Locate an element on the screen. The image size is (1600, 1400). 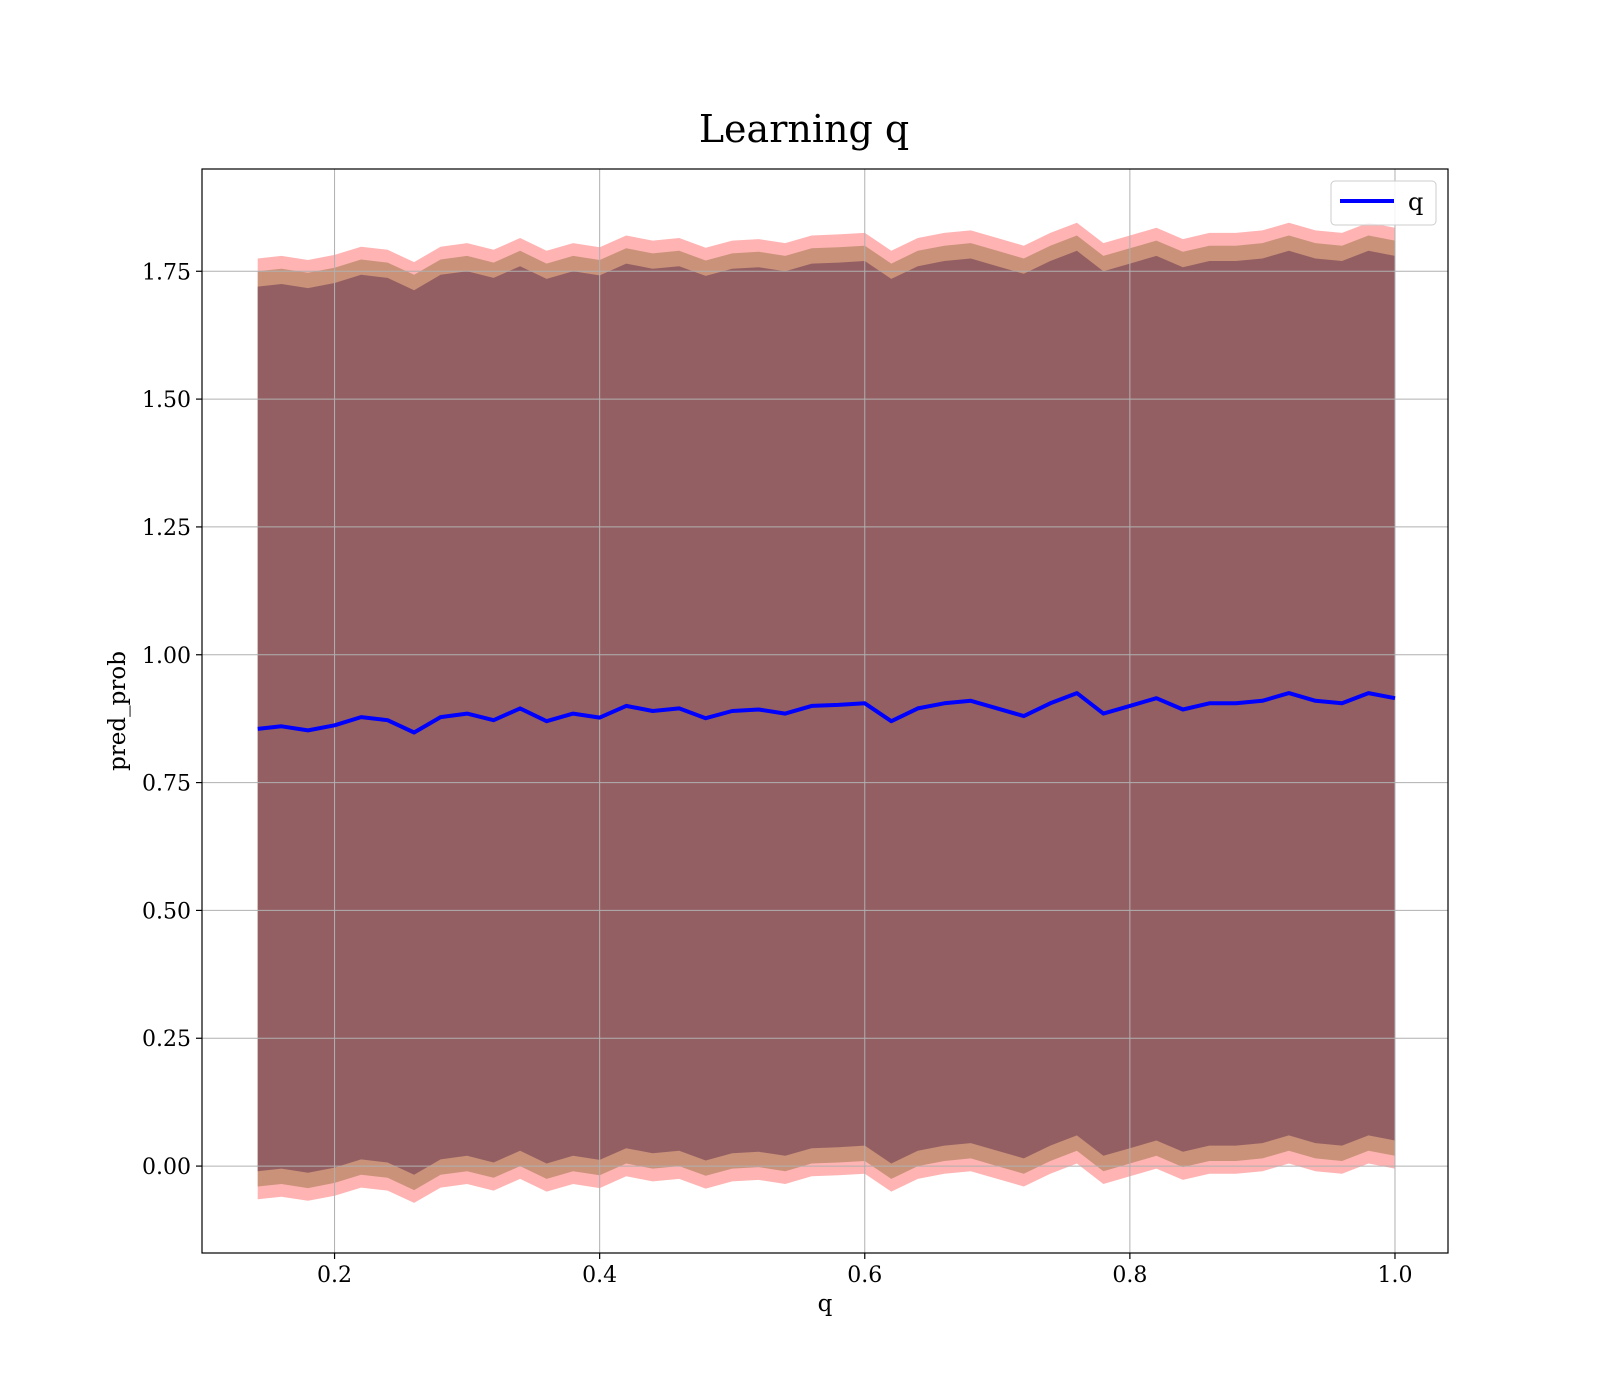
lines-layer is located at coordinates (826, 713).